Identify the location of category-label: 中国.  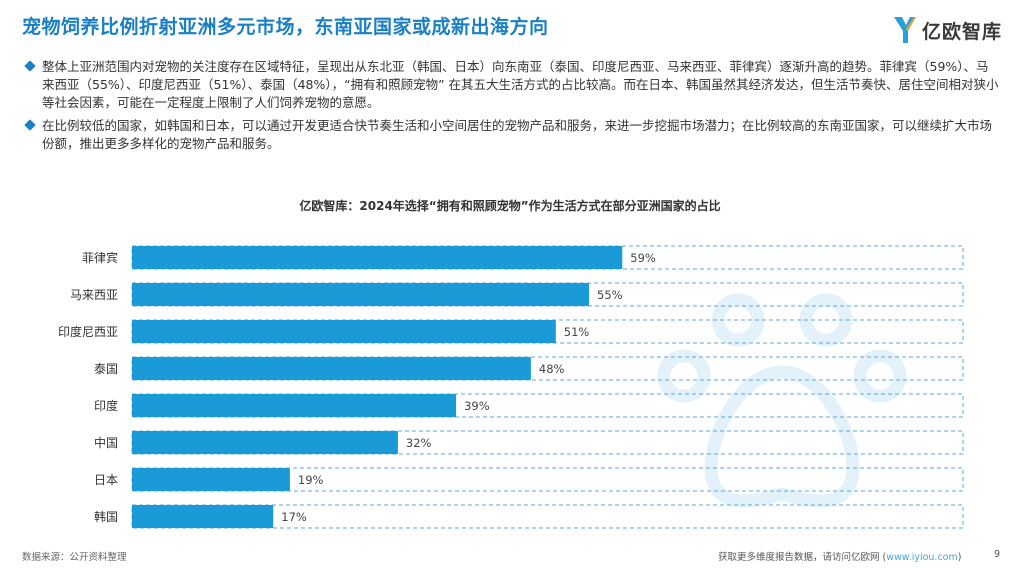
(106, 442).